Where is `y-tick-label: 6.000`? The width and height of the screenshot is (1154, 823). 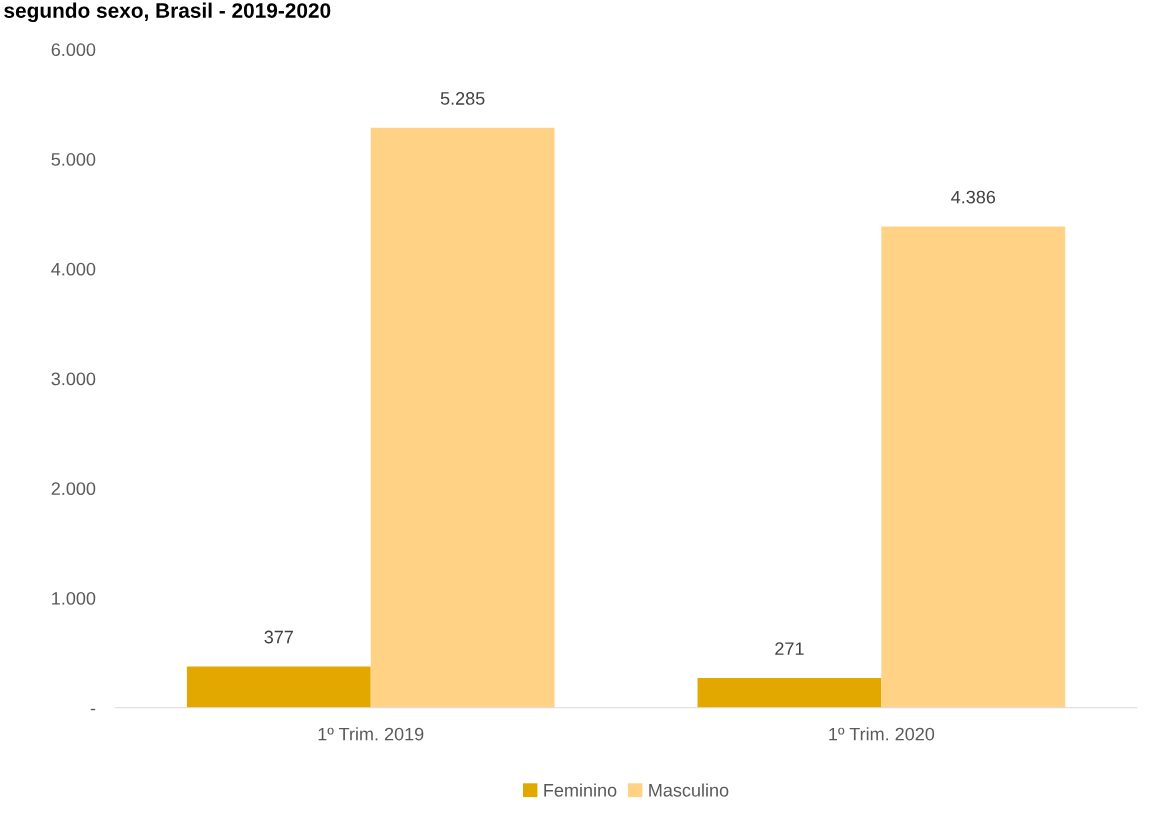 y-tick-label: 6.000 is located at coordinates (73, 50).